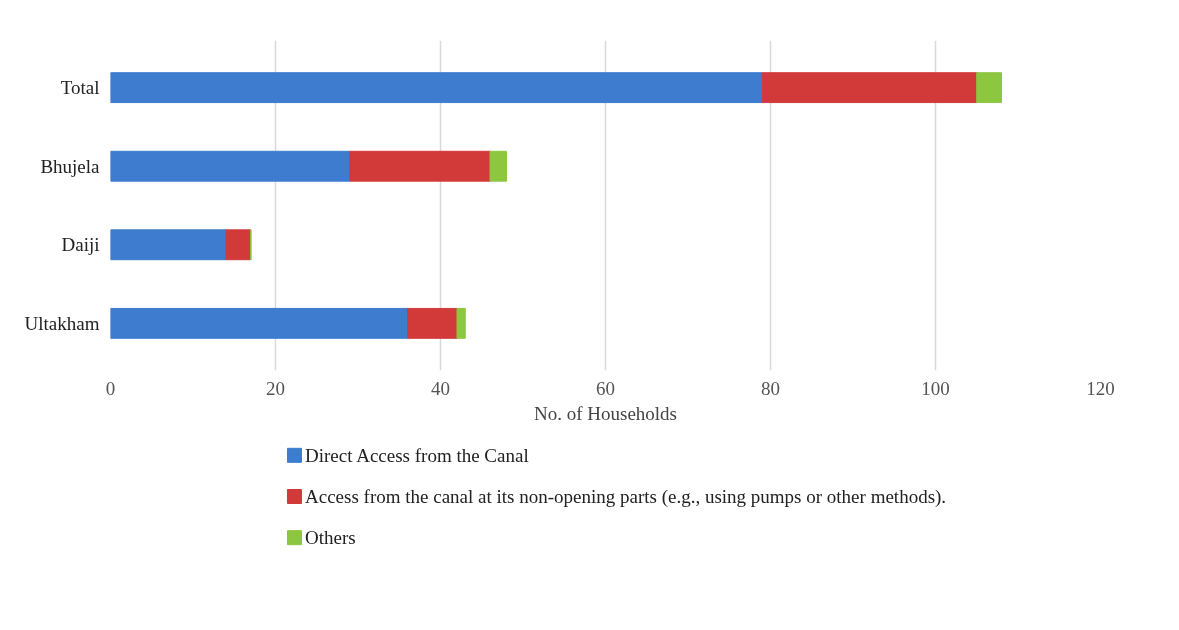 The image size is (1179, 630). I want to click on y-tick-label: Daiji, so click(80, 245).